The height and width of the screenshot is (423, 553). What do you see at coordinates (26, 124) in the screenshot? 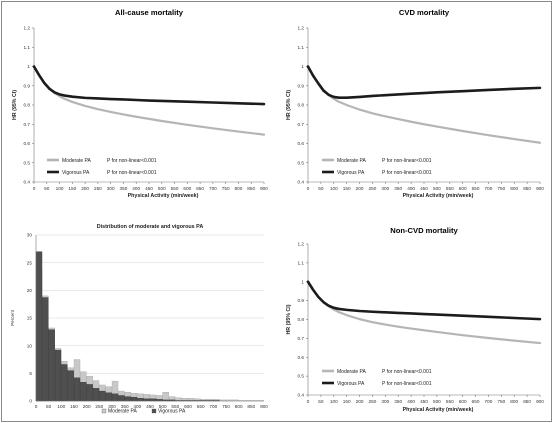
I see `y-tick-label: 0.7` at bounding box center [26, 124].